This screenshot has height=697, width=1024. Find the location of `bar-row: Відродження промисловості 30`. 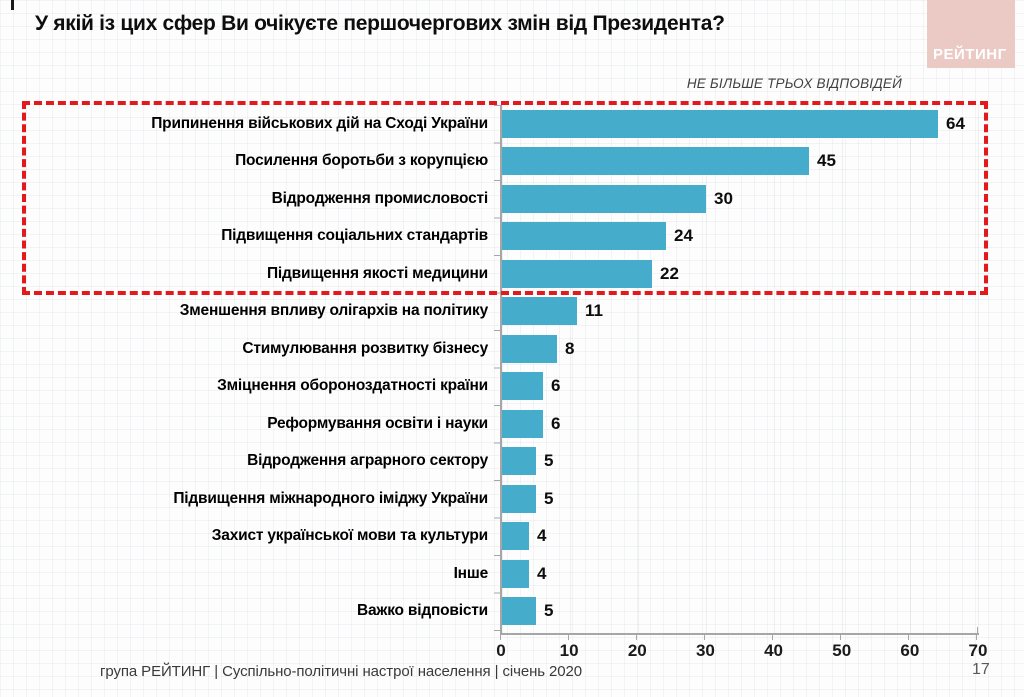

bar-row: Відродження промисловості 30 is located at coordinates (512, 199).